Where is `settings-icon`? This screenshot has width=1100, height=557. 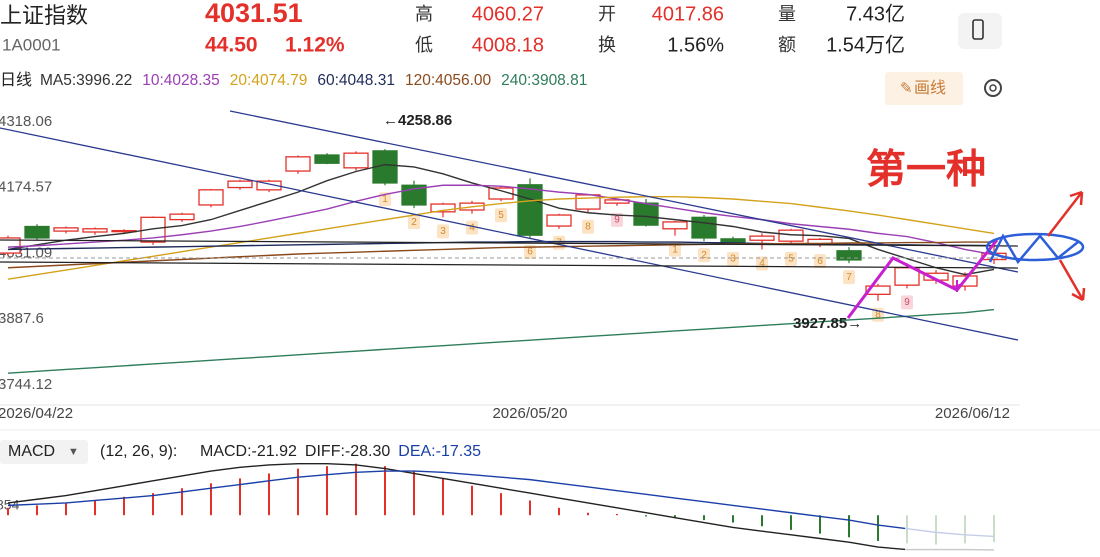
settings-icon is located at coordinates (993, 88).